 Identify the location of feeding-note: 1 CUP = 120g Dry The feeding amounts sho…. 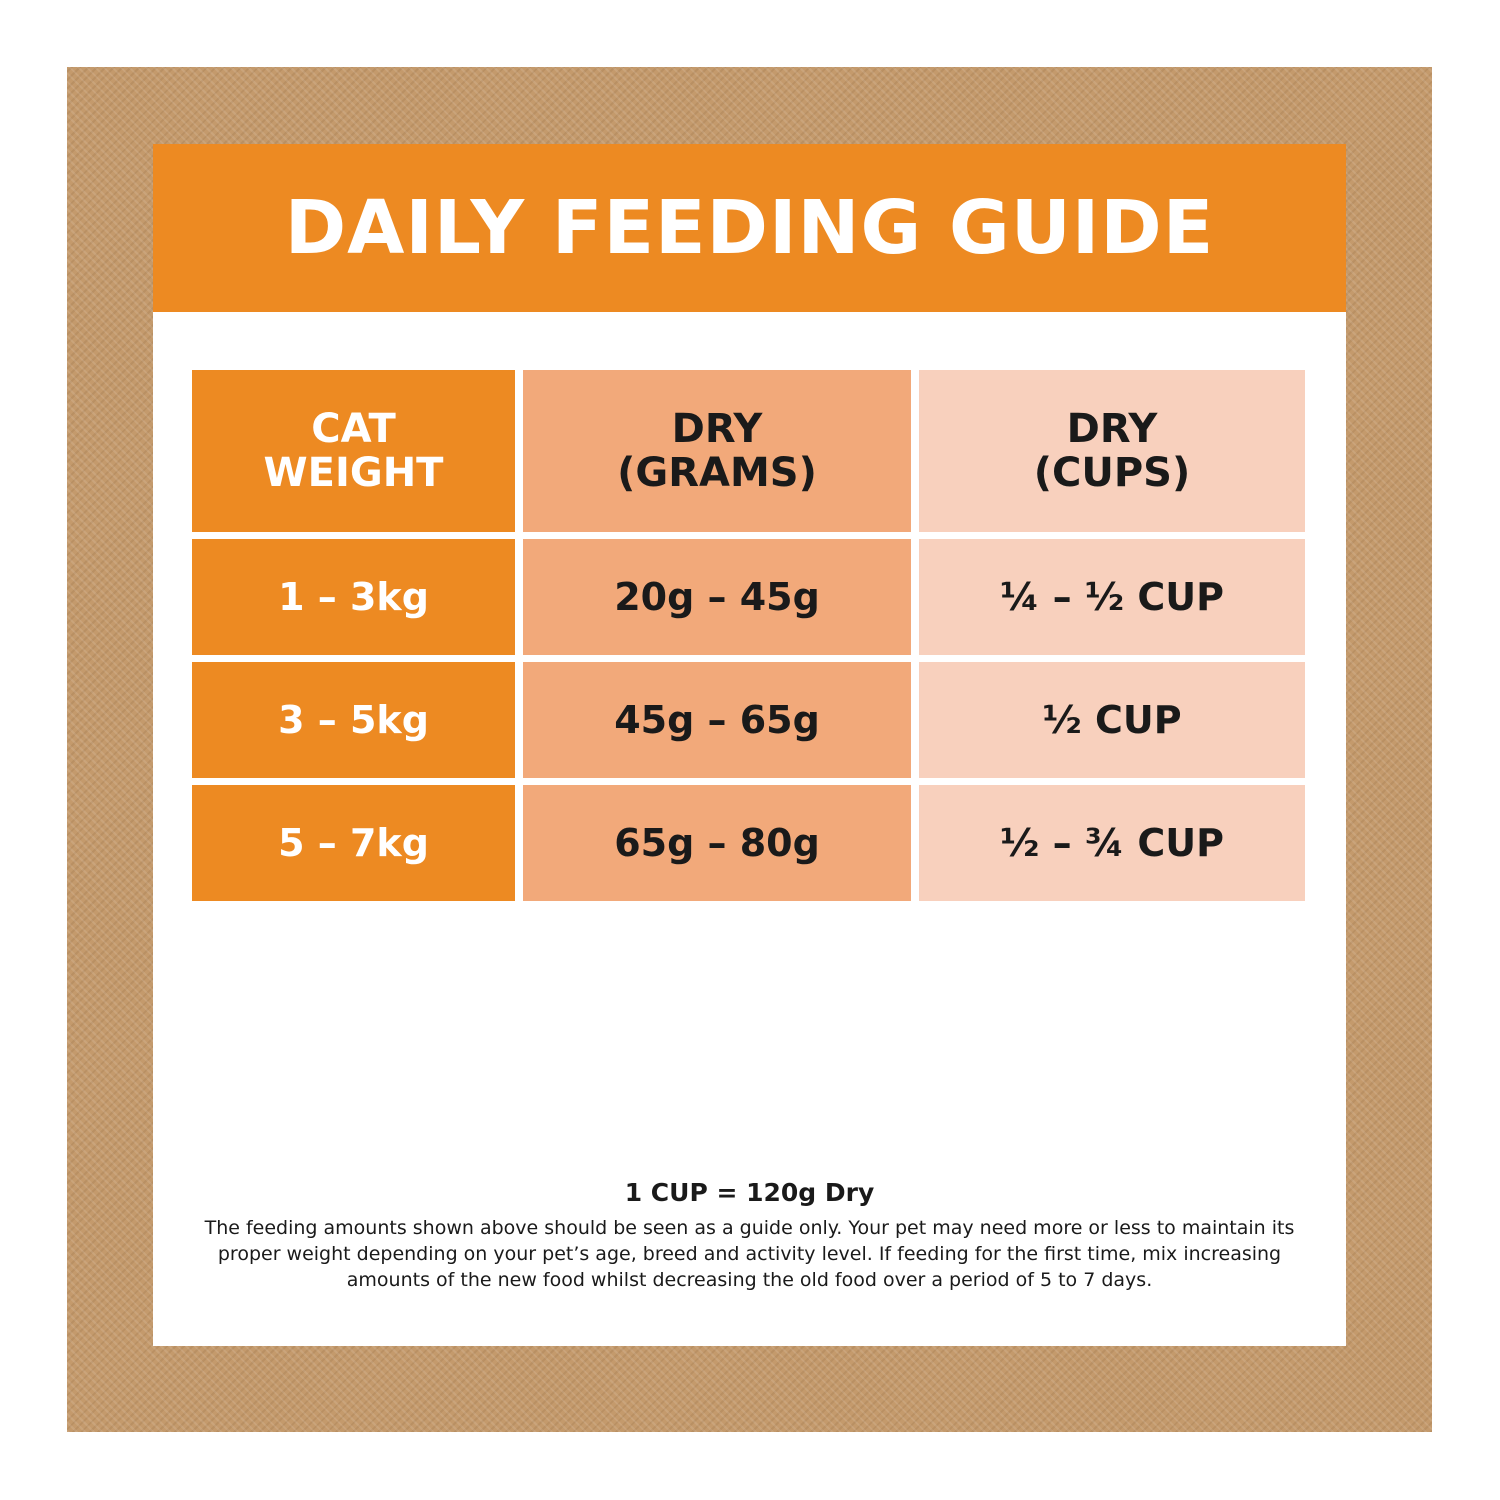
(749, 1235).